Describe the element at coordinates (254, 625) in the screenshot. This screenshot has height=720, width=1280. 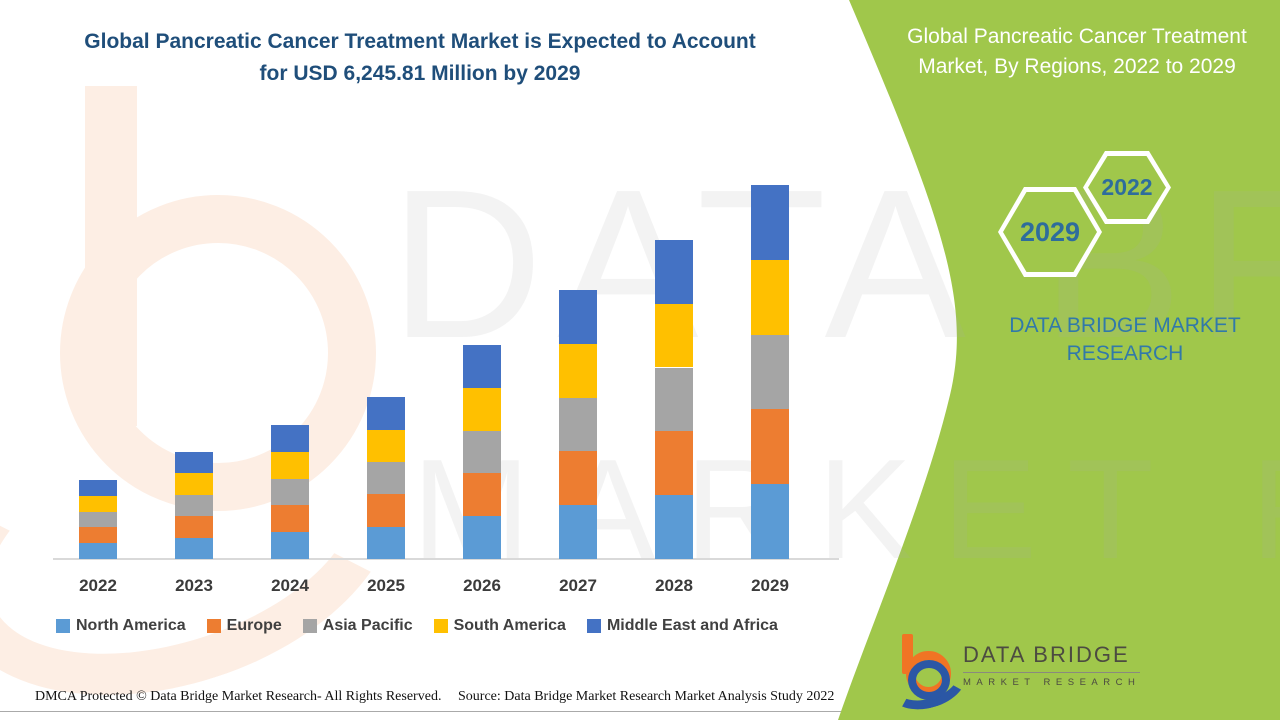
I see `legend-label: Europe` at that location.